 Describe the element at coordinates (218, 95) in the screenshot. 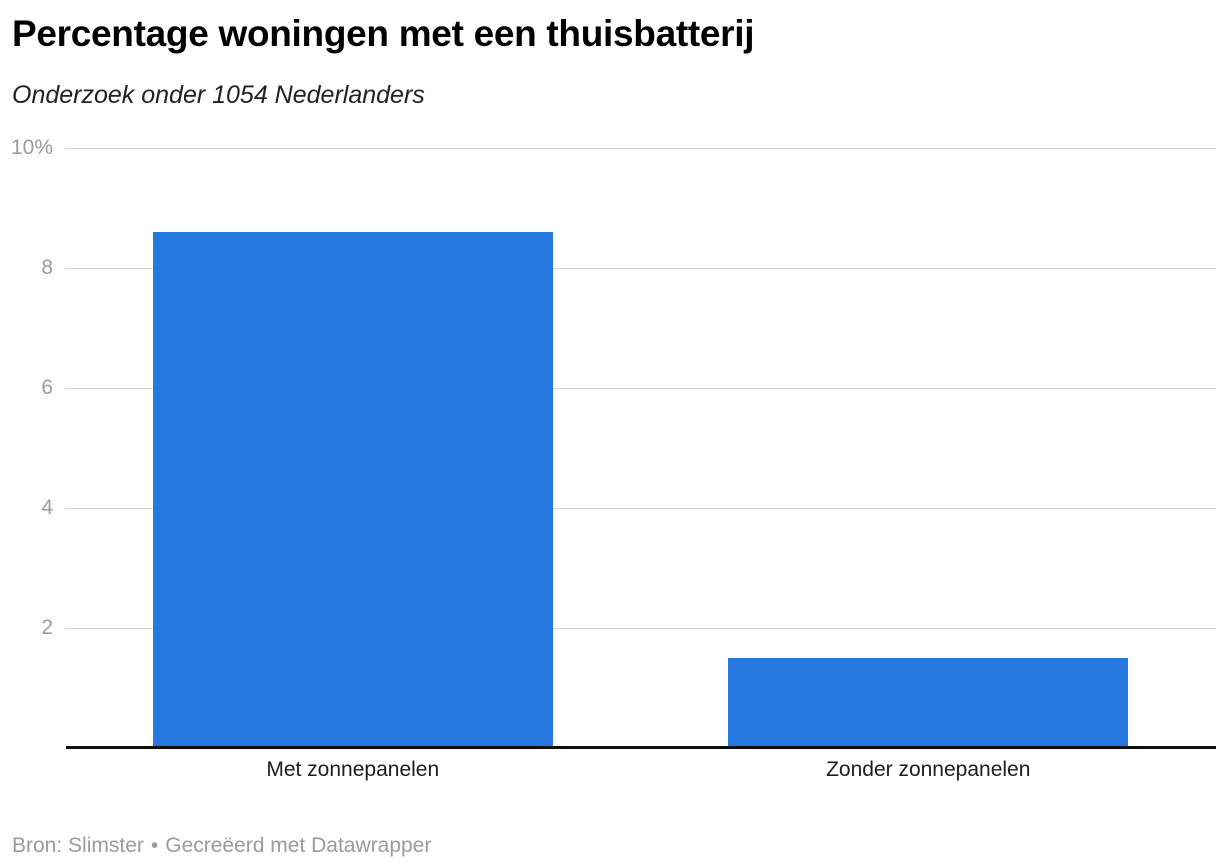

I see `chart-subtitle: Onderzoek onder 1054 Nederlanders` at that location.